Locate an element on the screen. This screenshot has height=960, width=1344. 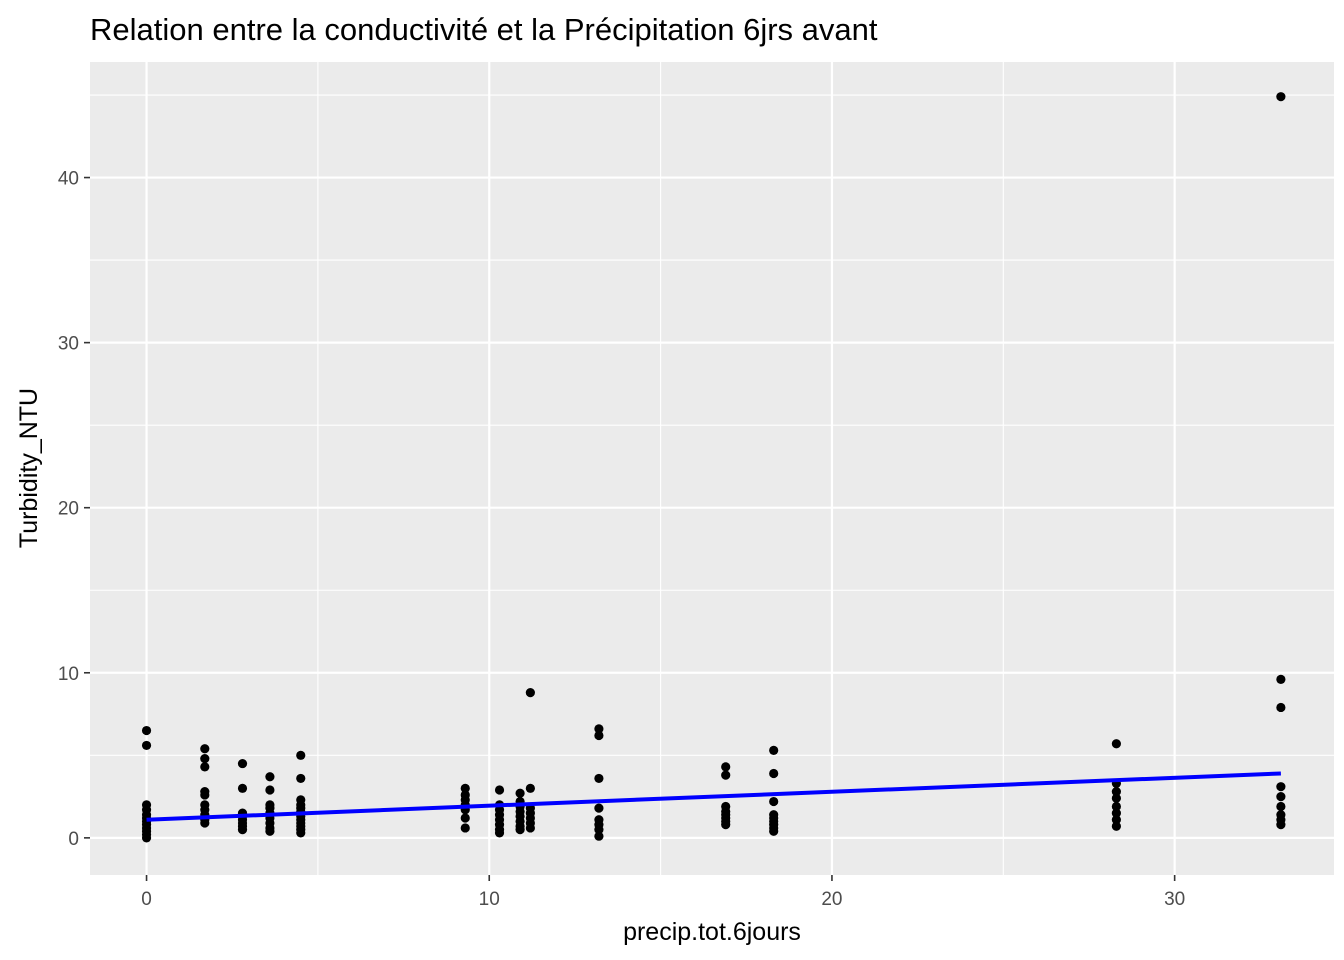
y-axis-ticks: 0 10 20 30 40 is located at coordinates (74, 509).